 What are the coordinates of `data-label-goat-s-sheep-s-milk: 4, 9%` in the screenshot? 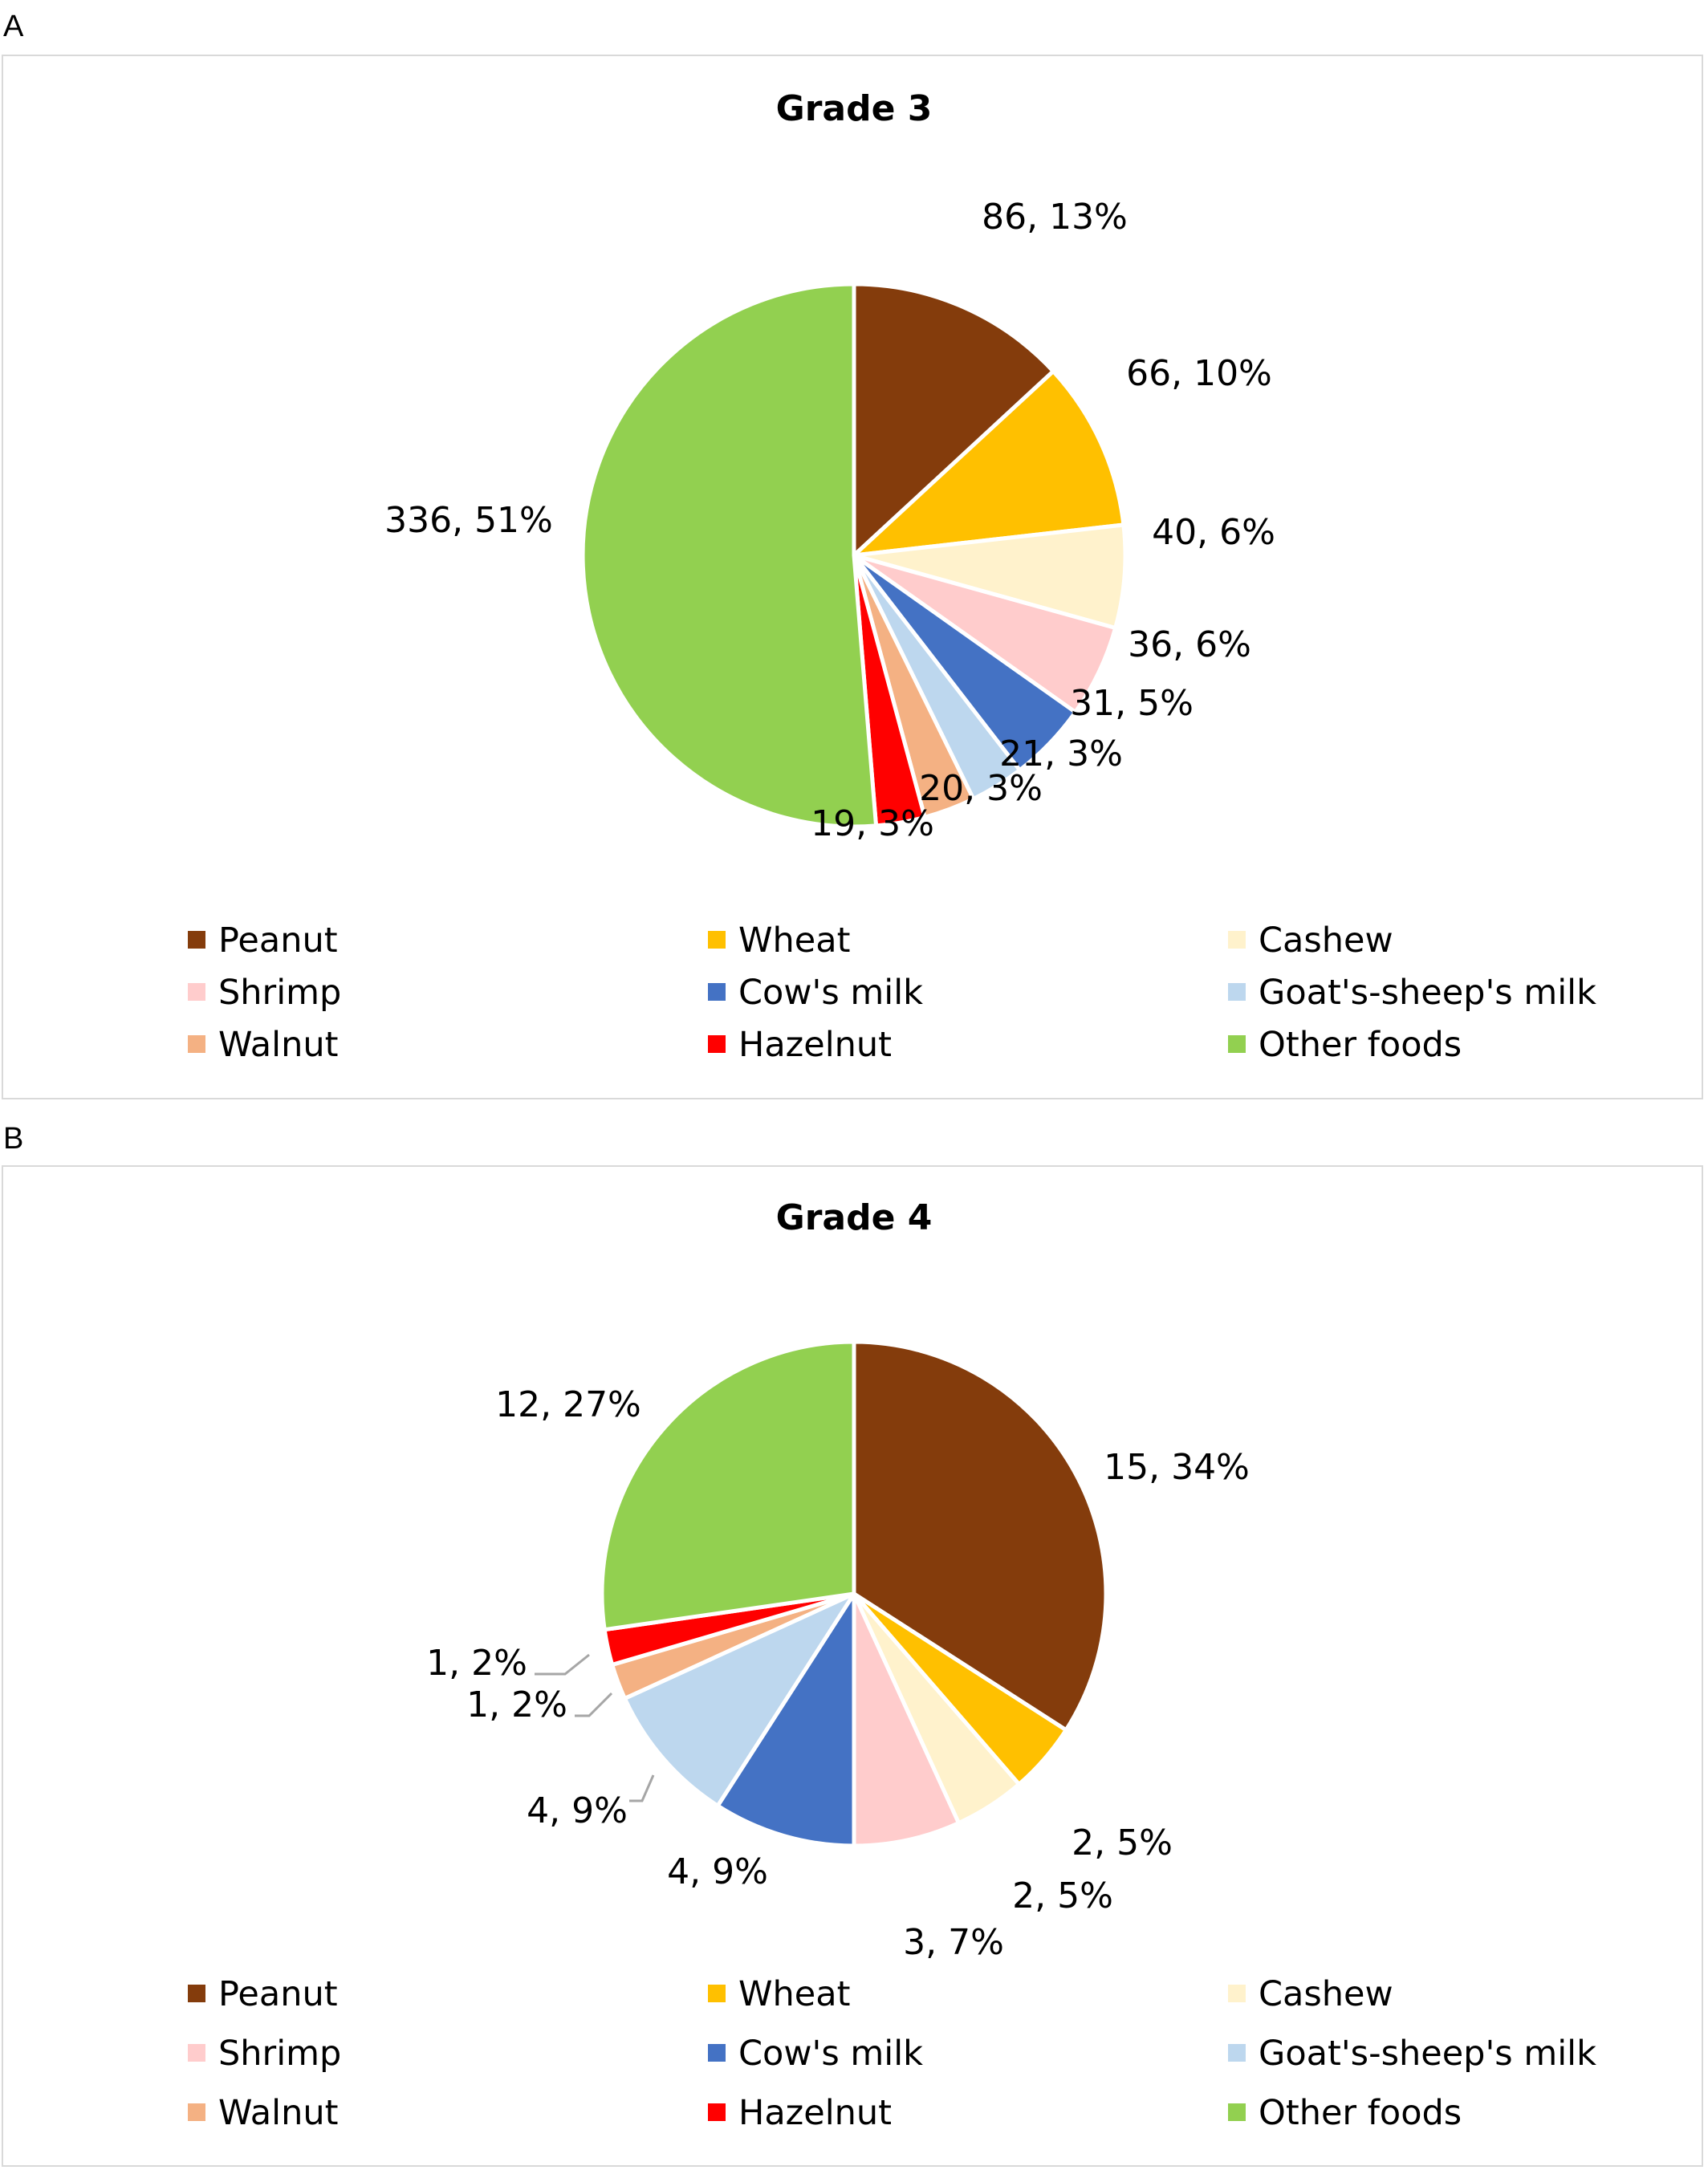 It's located at (577, 1810).